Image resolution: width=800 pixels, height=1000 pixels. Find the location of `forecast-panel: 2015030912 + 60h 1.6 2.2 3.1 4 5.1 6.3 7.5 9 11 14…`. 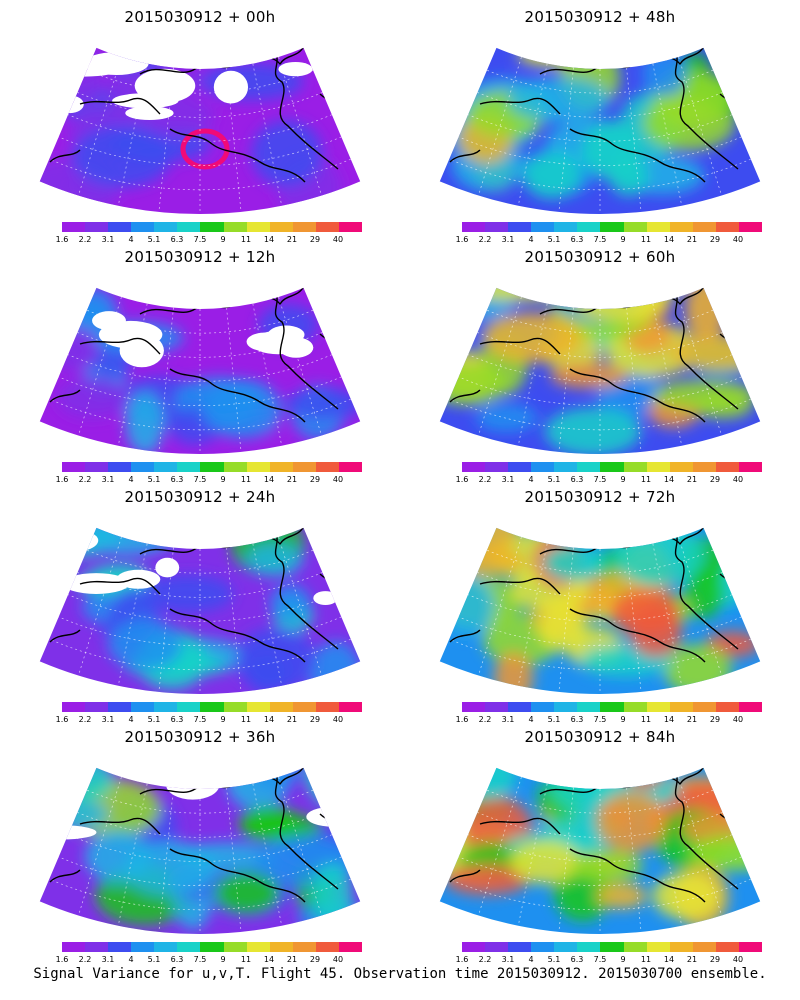

forecast-panel: 2015030912 + 60h 1.6 2.2 3.1 4 5.1 6.3 7.5 9 11 14… is located at coordinates (600, 362).